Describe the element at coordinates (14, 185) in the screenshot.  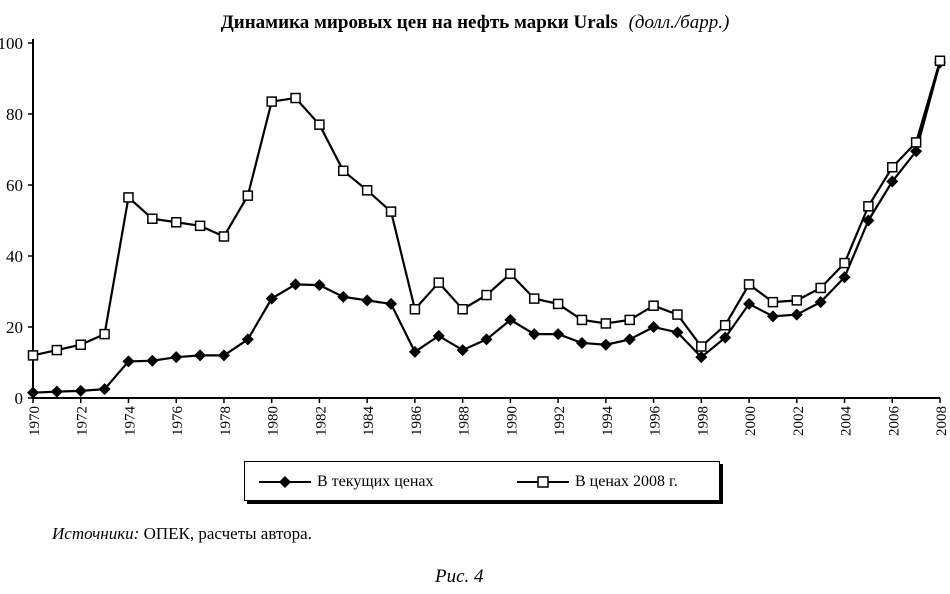
I see `y-tick-label: 60` at that location.